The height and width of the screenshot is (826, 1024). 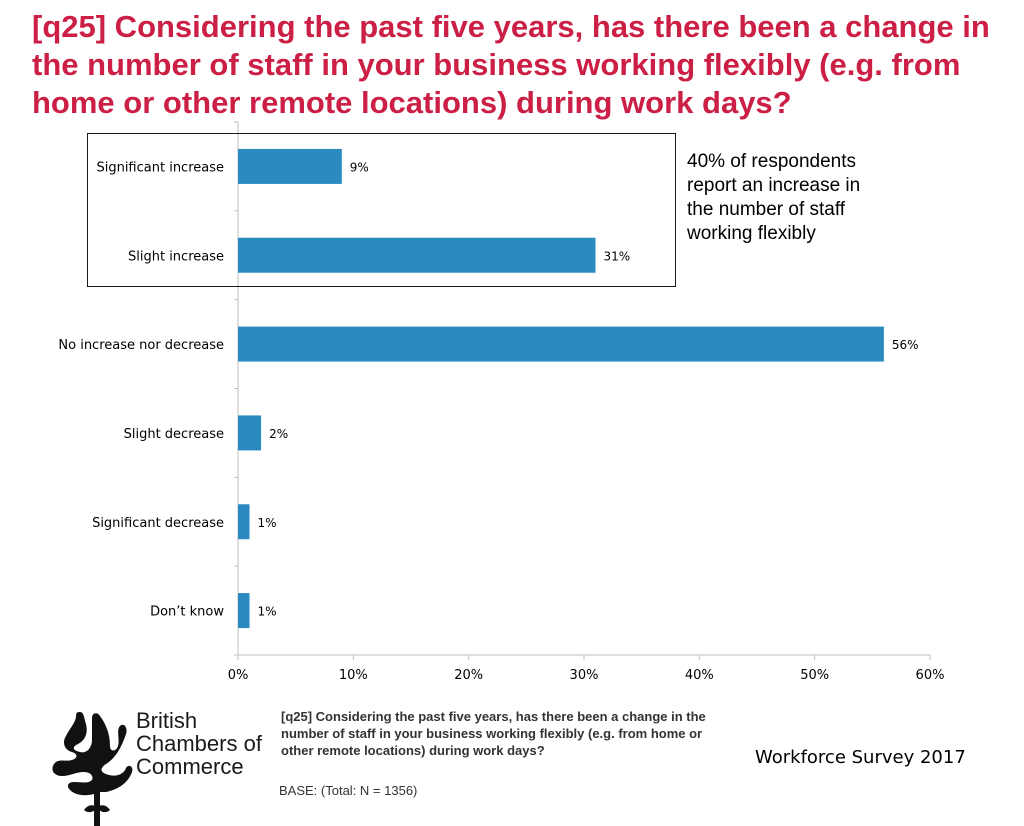 I want to click on x-tick-label: 50%, so click(x=814, y=675).